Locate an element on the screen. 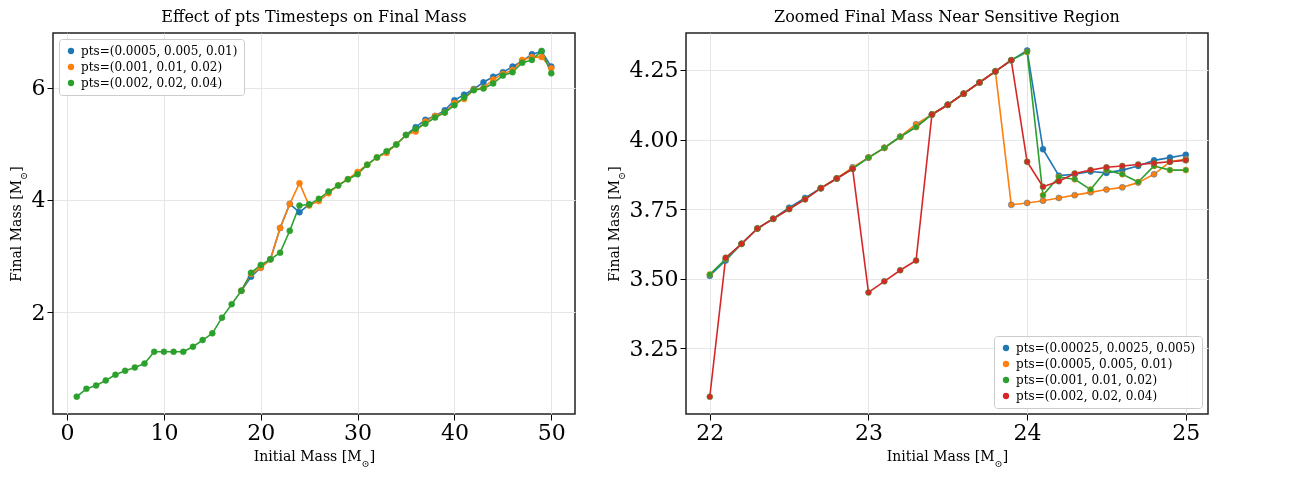 The image size is (1300, 500). y-tick-label: 4 is located at coordinates (38, 200).